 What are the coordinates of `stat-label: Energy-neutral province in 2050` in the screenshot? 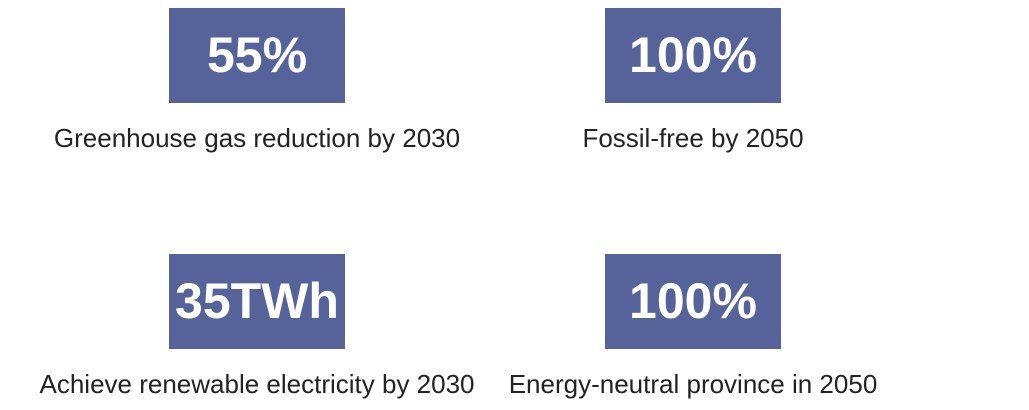 It's located at (693, 384).